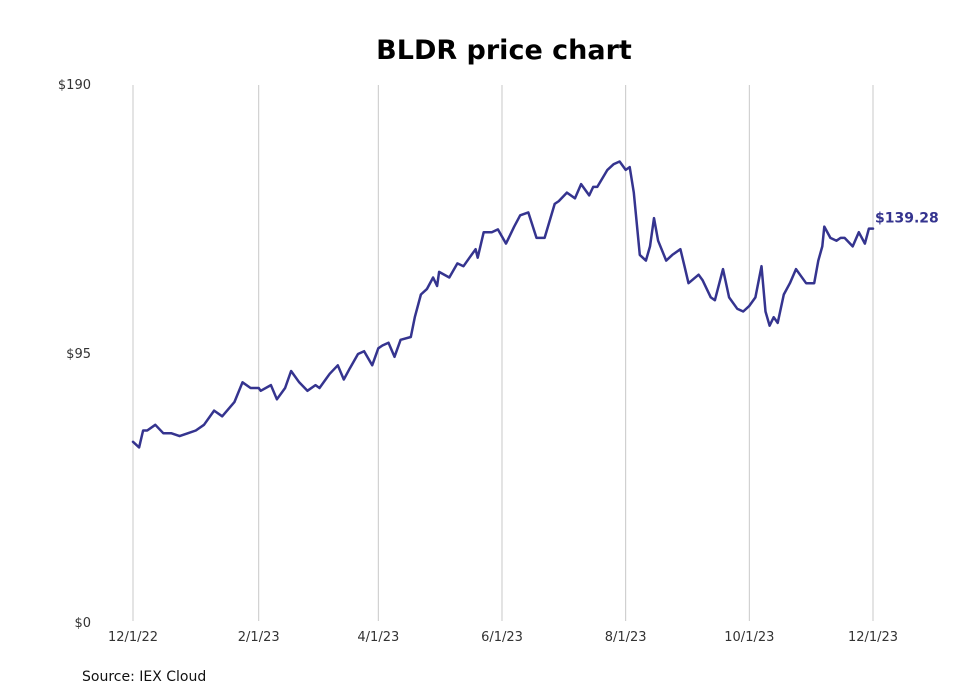  I want to click on y-axis: $0 $95 $190, so click(74, 354).